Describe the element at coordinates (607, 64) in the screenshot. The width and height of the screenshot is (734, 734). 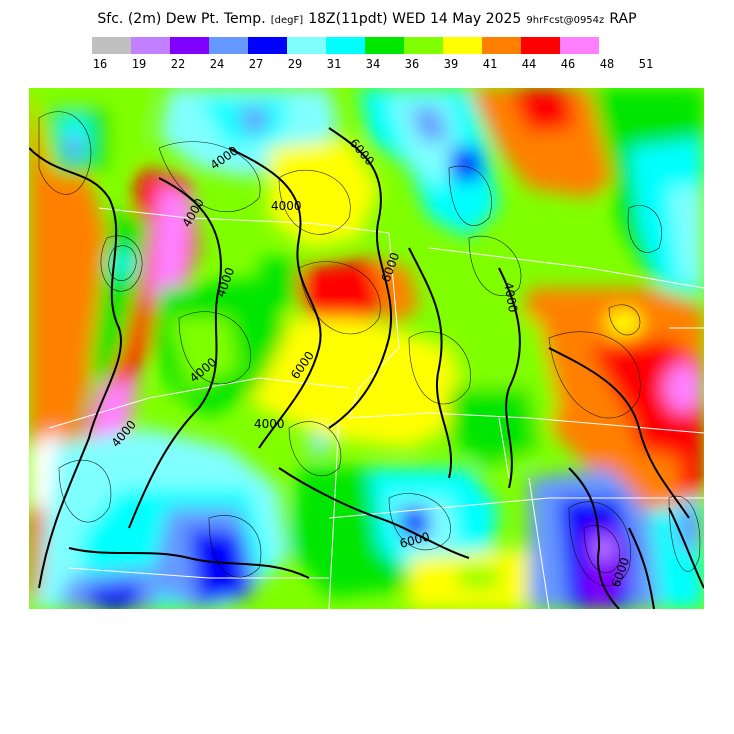
I see `legend-tick-label: 48` at that location.